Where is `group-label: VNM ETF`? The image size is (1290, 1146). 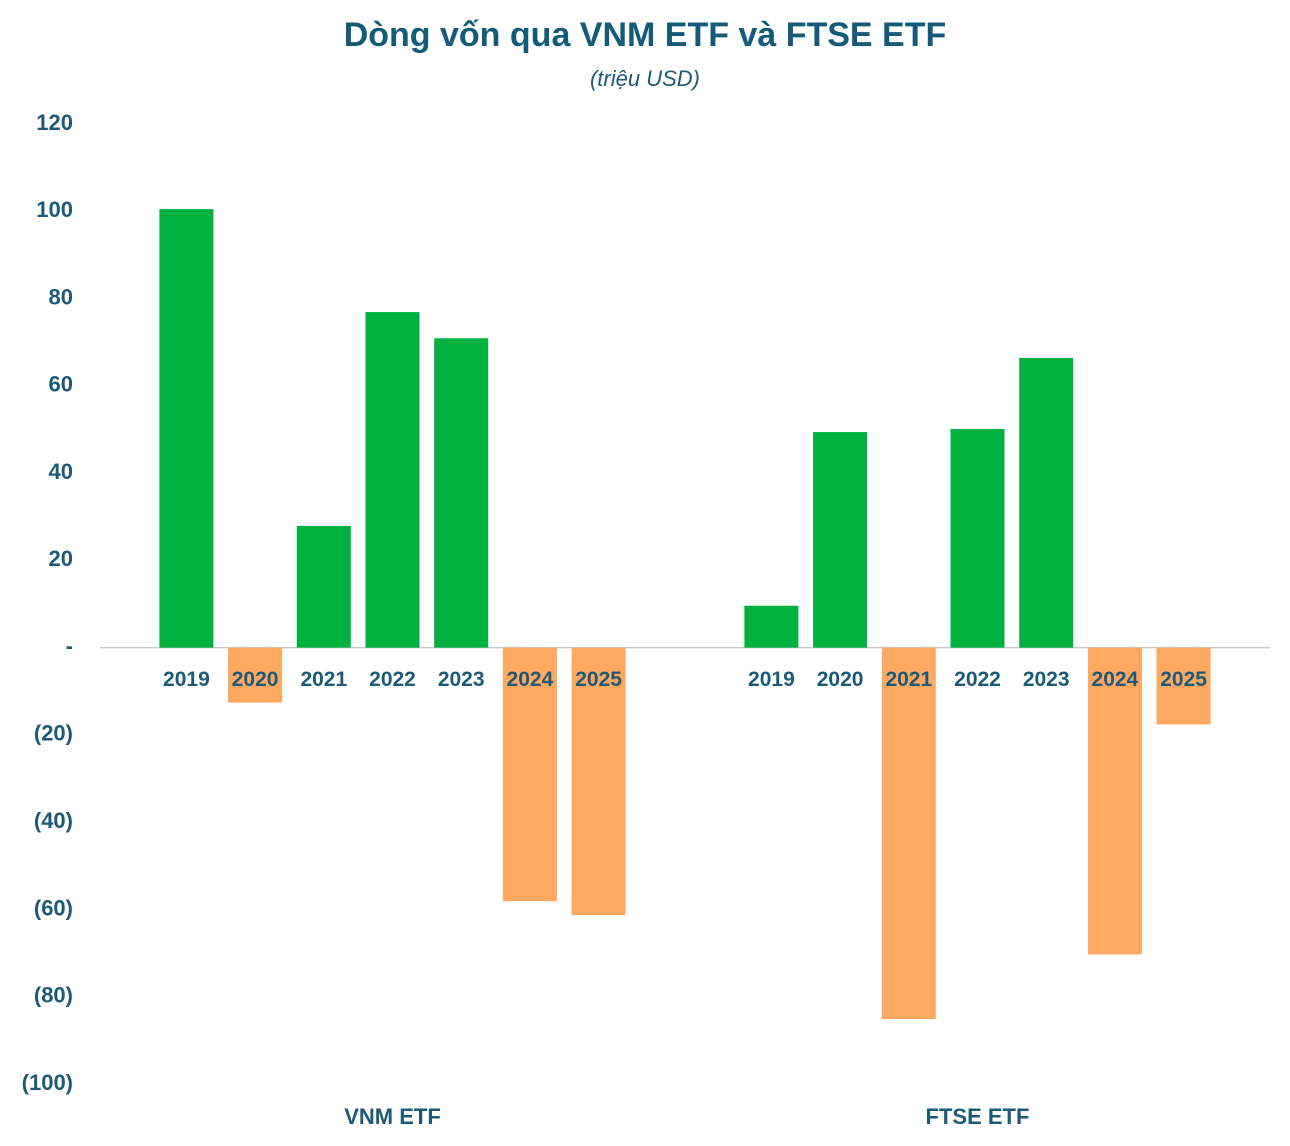 group-label: VNM ETF is located at coordinates (392, 1116).